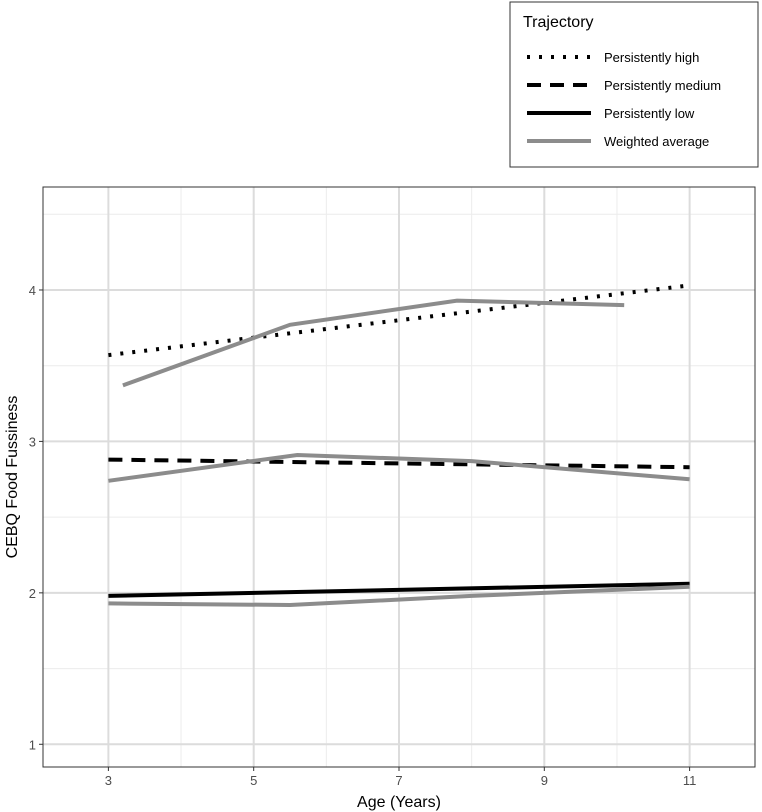  What do you see at coordinates (656, 141) in the screenshot?
I see `legend-label: Weighted average` at bounding box center [656, 141].